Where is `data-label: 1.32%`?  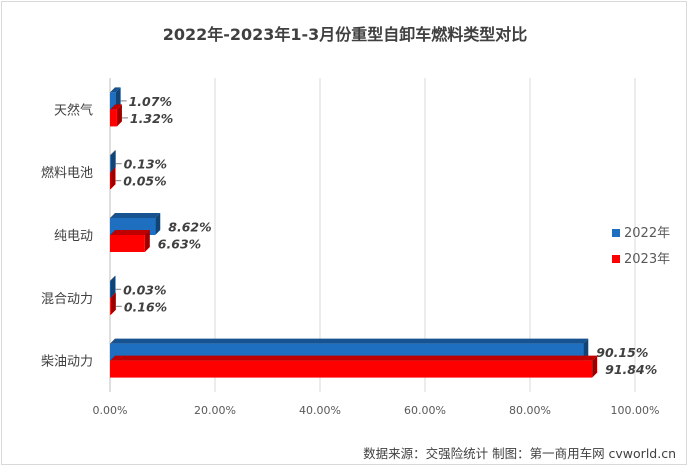
data-label: 1.32% is located at coordinates (151, 118).